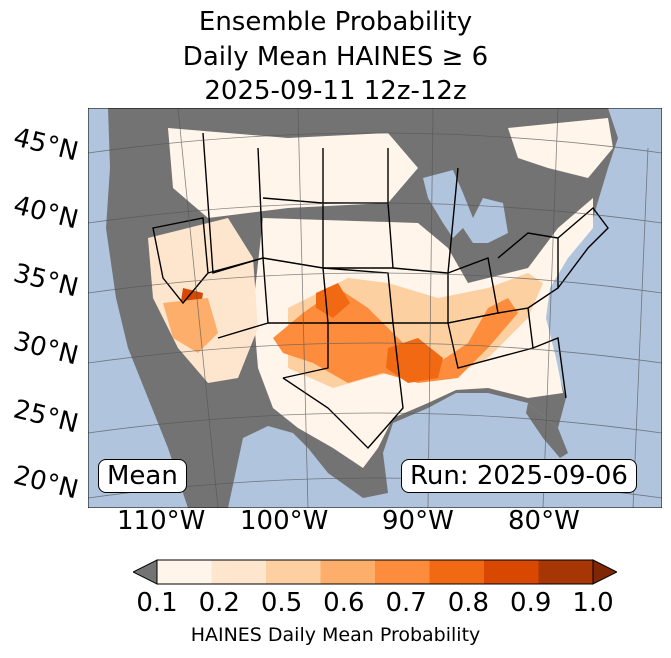  What do you see at coordinates (281, 603) in the screenshot?
I see `colorbar-tick-label: 0.5` at bounding box center [281, 603].